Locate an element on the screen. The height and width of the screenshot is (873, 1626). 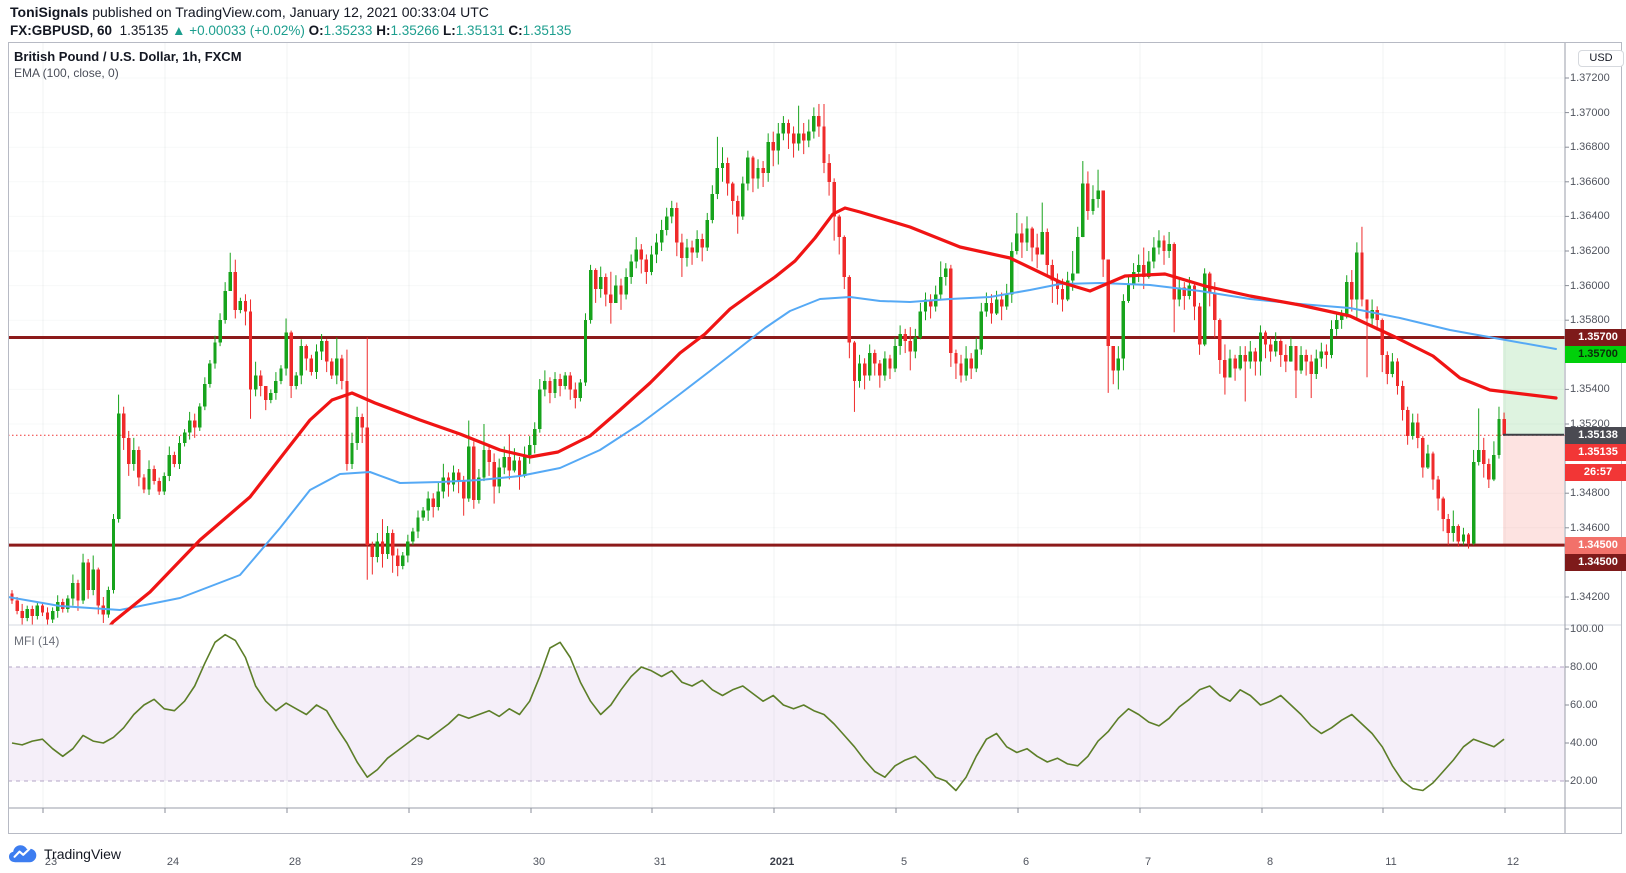
mfi-tick-label: 100.00 is located at coordinates (1587, 629).